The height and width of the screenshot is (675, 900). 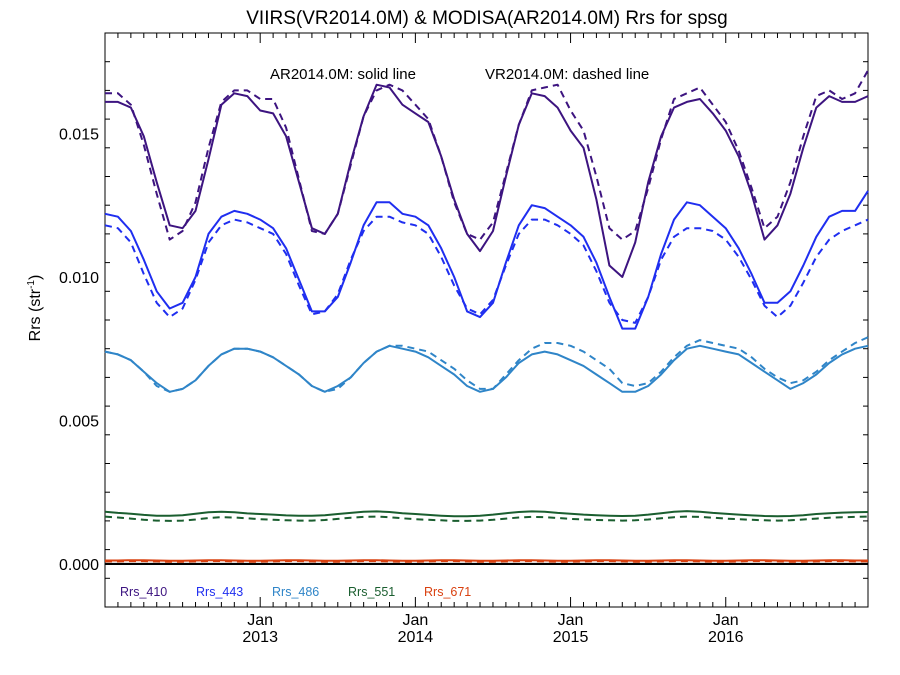 I want to click on series-line-rrs-671-solid, so click(x=486, y=560).